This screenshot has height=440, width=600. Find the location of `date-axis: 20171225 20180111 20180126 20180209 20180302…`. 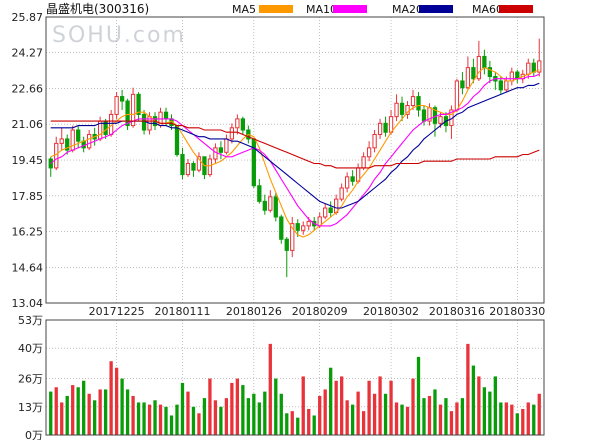

date-axis: 20171225 20180111 20180126 20180209 20180302… is located at coordinates (317, 311).